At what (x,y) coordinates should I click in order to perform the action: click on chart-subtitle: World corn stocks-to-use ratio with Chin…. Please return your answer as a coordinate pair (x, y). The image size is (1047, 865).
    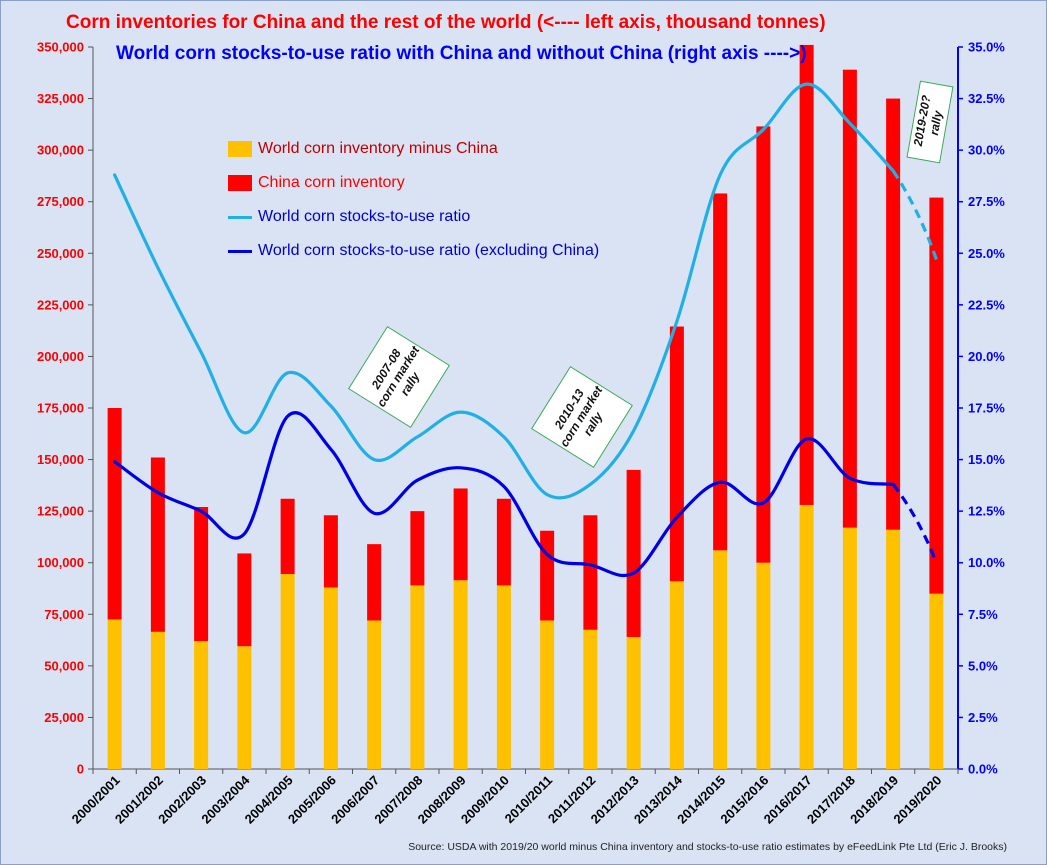
    Looking at the image, I should click on (461, 53).